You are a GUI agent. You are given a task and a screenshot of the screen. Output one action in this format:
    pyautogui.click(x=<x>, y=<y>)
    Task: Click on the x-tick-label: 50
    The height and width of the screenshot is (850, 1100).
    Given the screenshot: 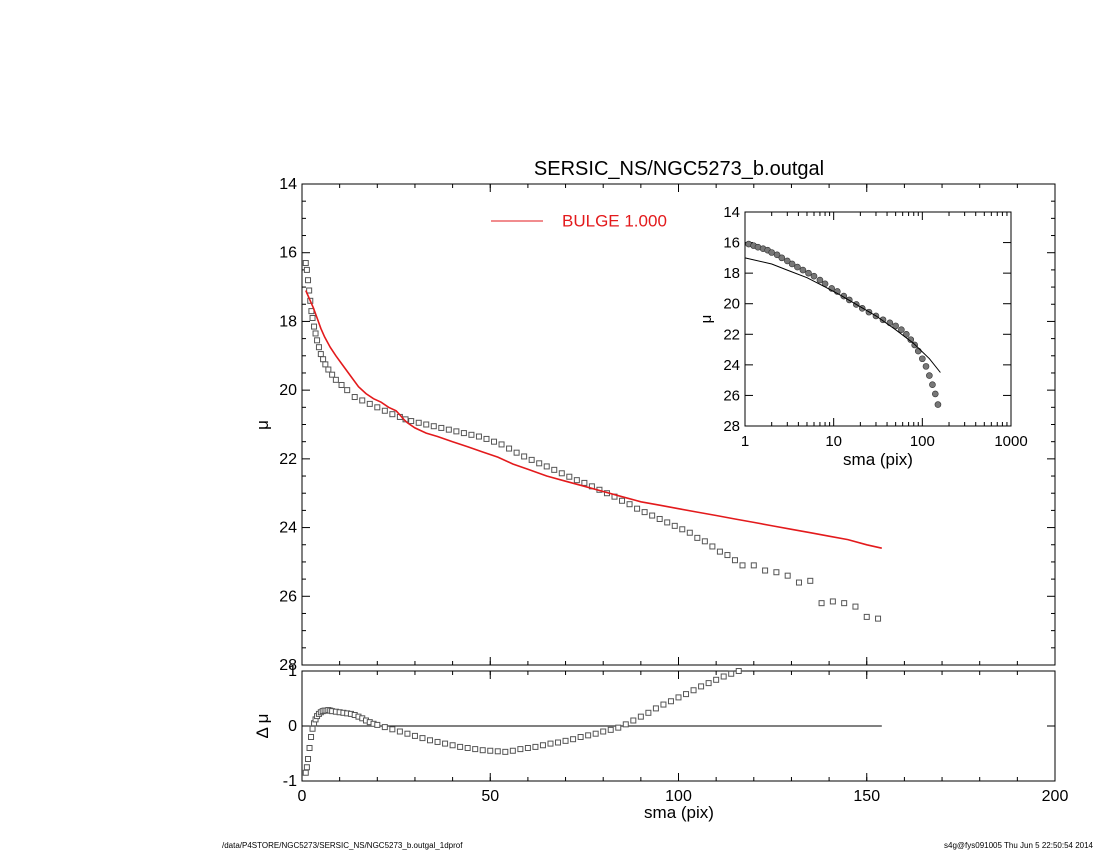 What is the action you would take?
    pyautogui.click(x=490, y=796)
    